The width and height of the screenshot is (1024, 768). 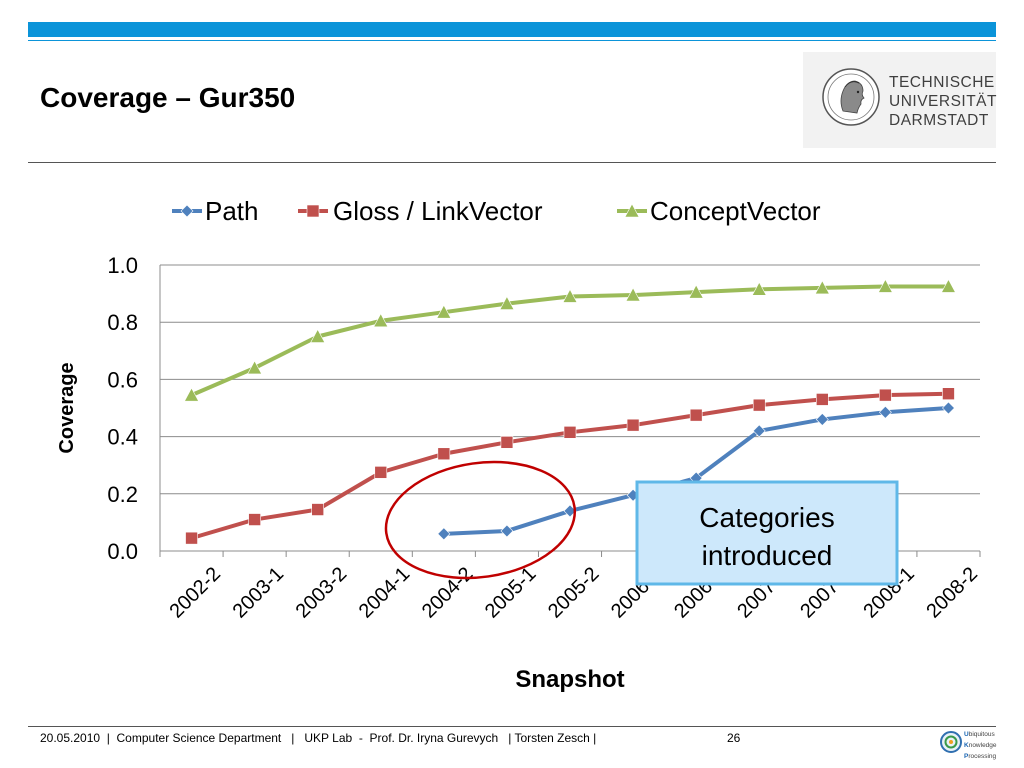 What do you see at coordinates (232, 211) in the screenshot?
I see `legend-label: Path` at bounding box center [232, 211].